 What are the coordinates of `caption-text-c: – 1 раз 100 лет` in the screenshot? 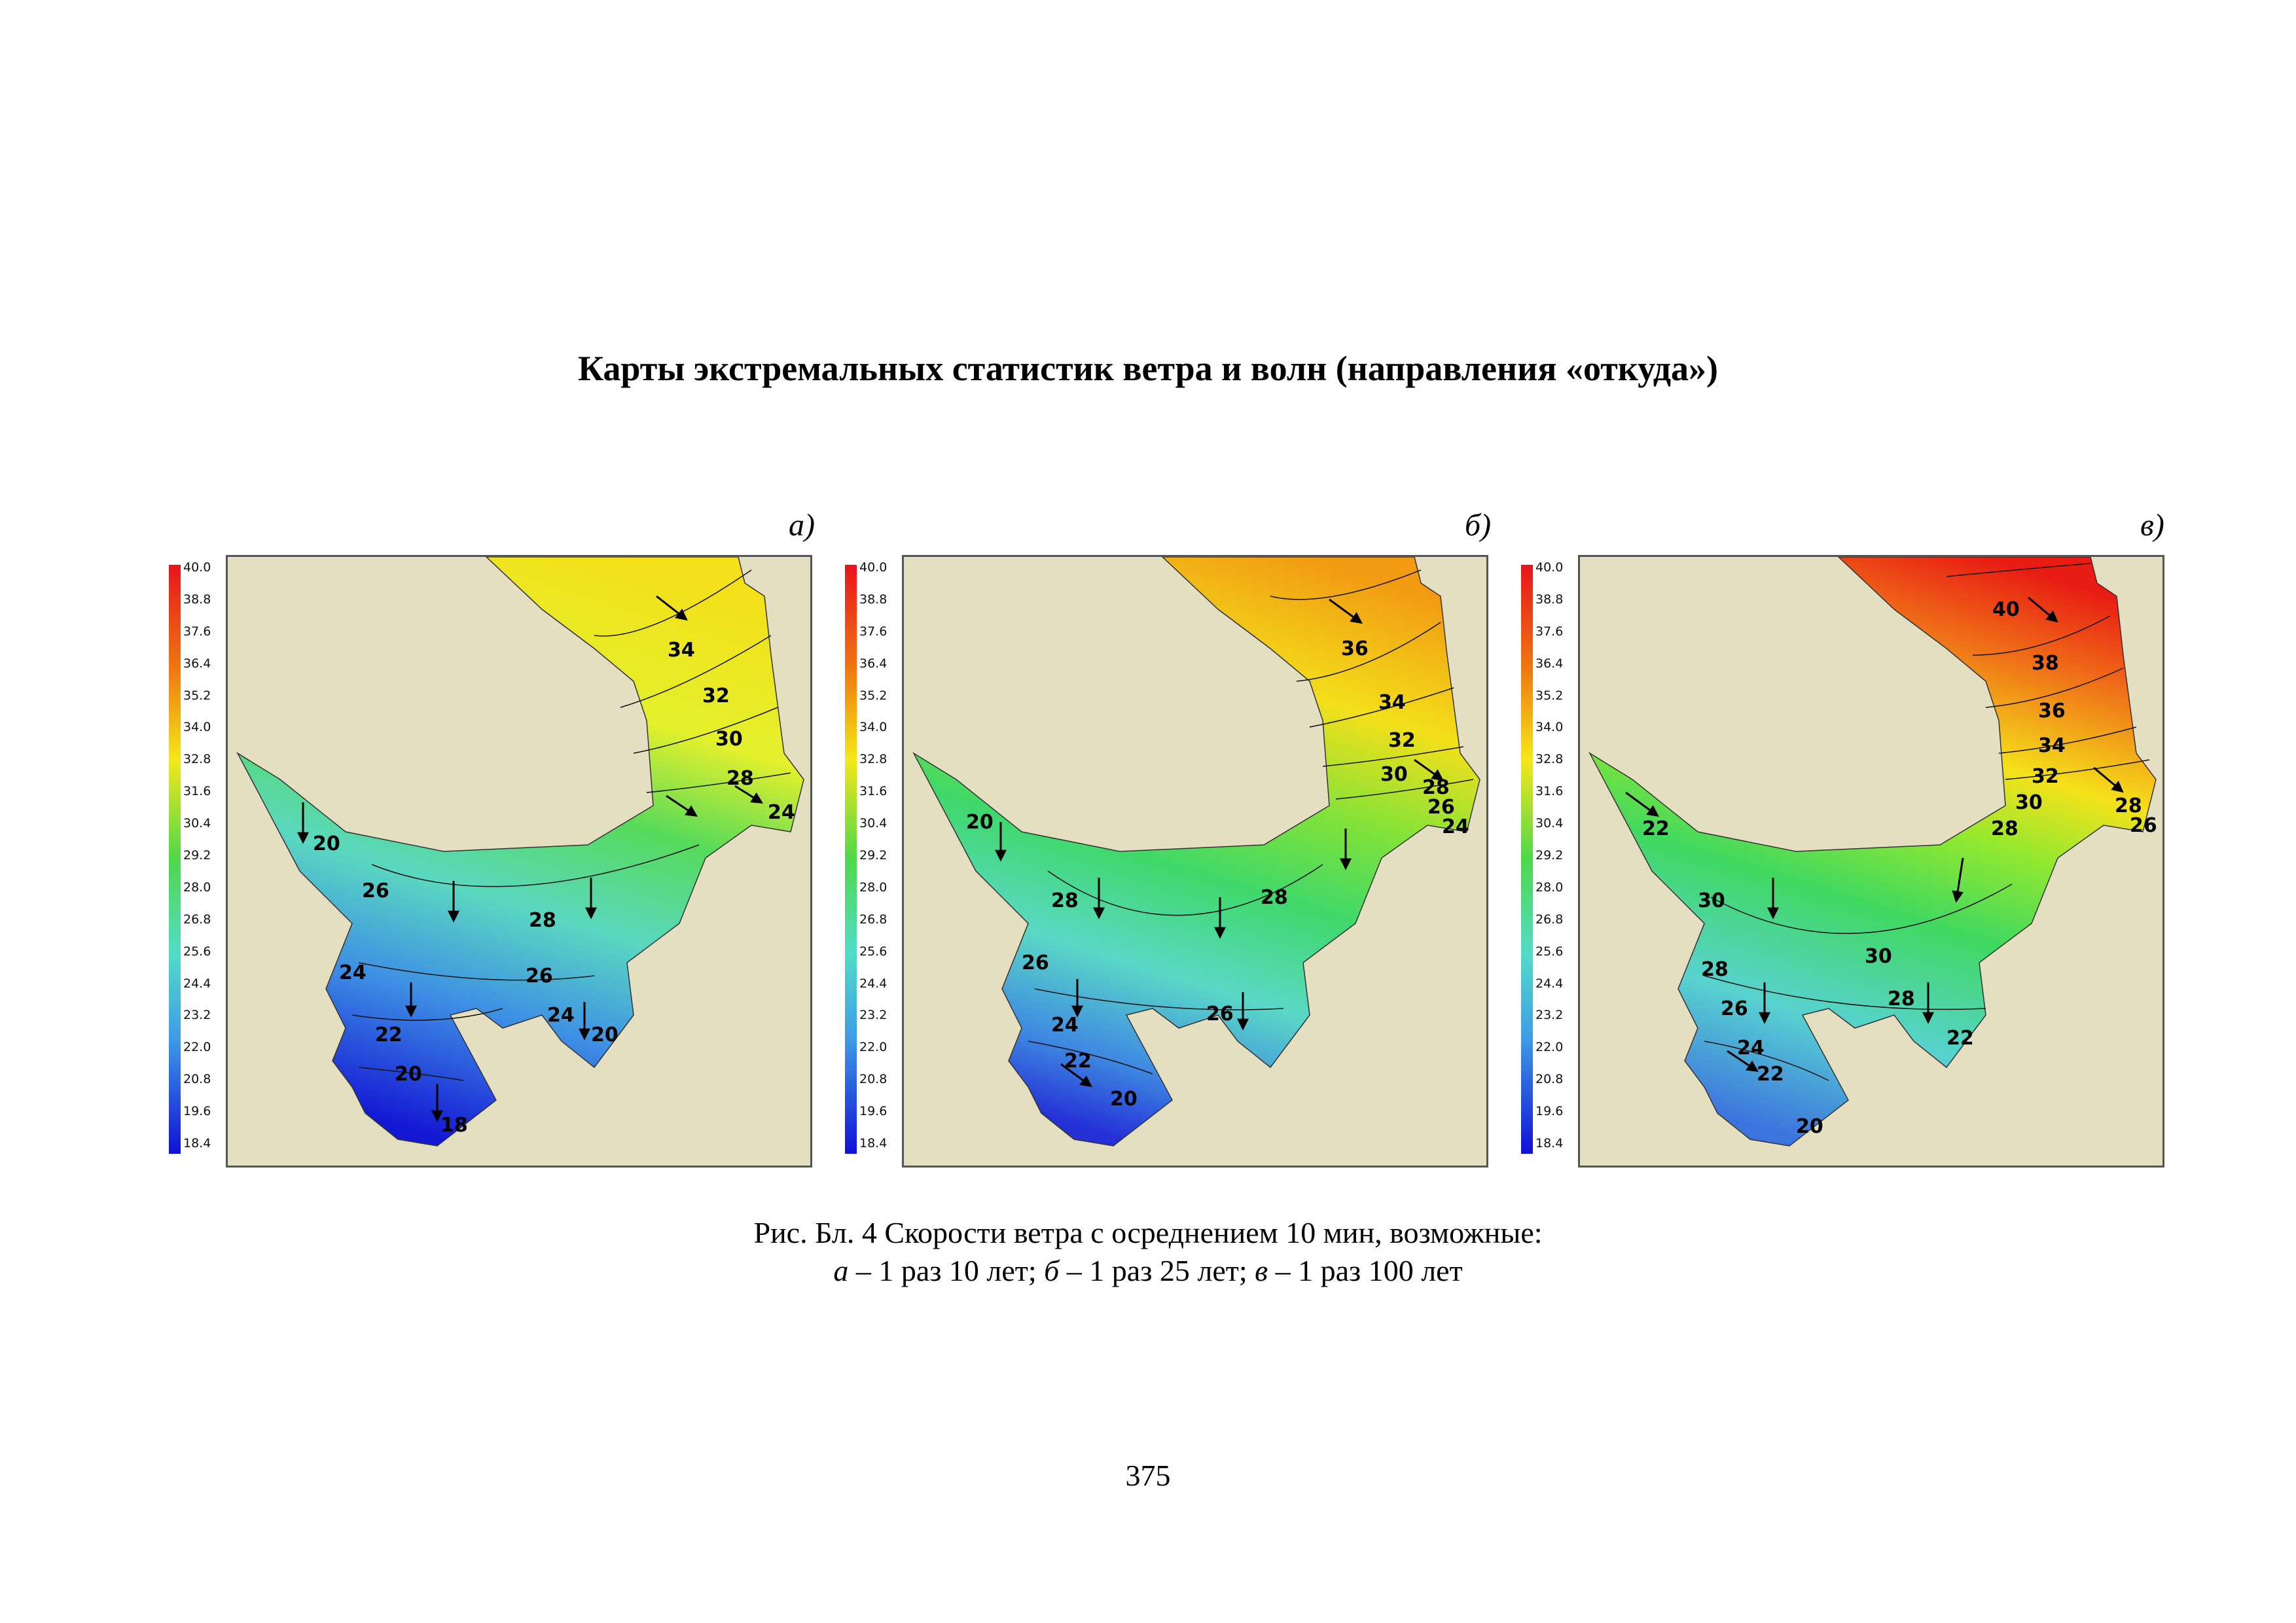 It's located at (1365, 1270).